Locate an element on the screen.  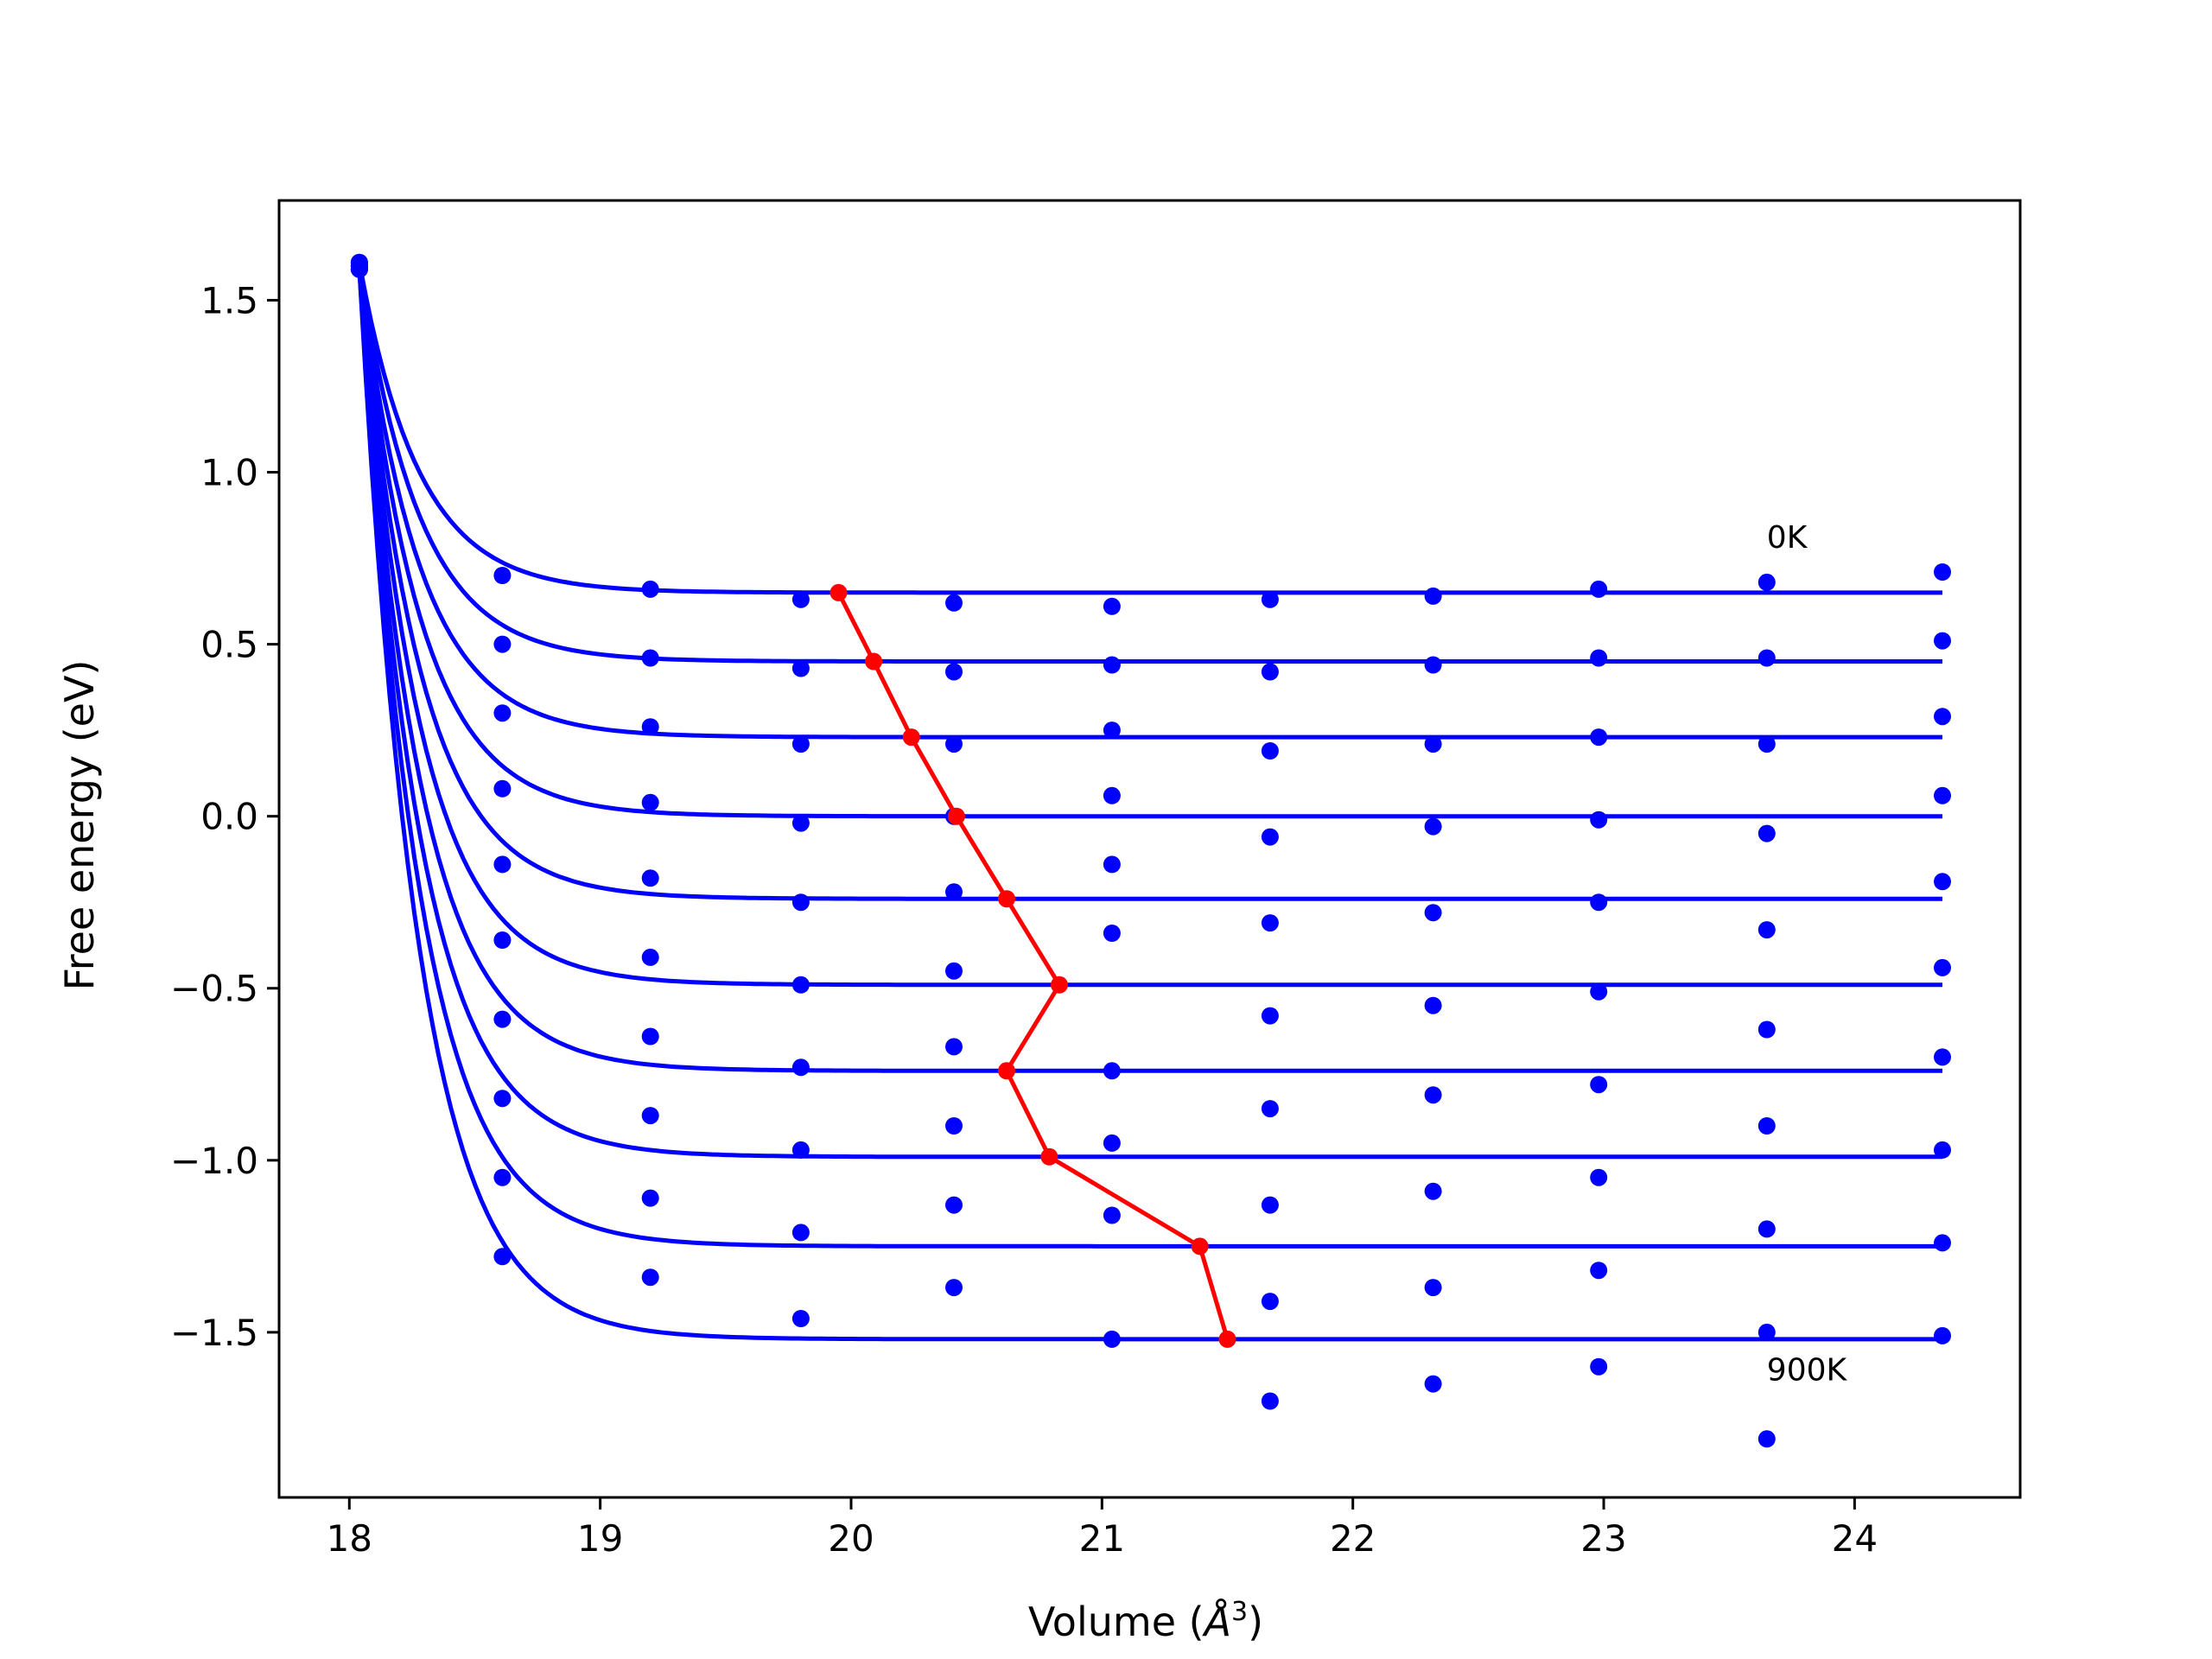
y-axis-ticks: 1.5 1.0 0.5 0.0 −0.5 −1.0 −1.5 is located at coordinates (224, 816).